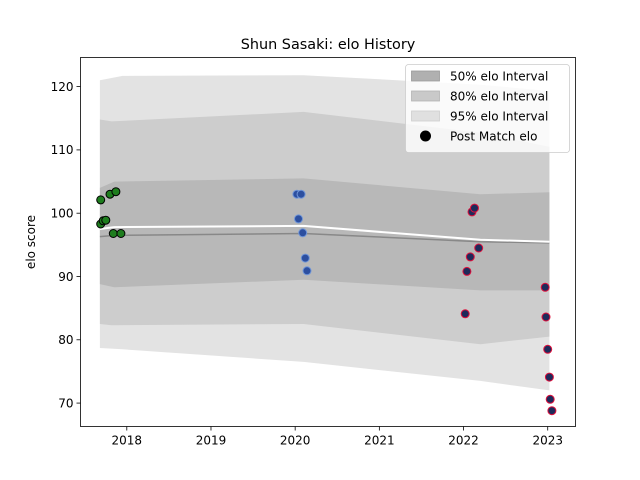 This screenshot has width=640, height=480. Describe the element at coordinates (463, 441) in the screenshot. I see `x-tick-label: 2022` at that location.